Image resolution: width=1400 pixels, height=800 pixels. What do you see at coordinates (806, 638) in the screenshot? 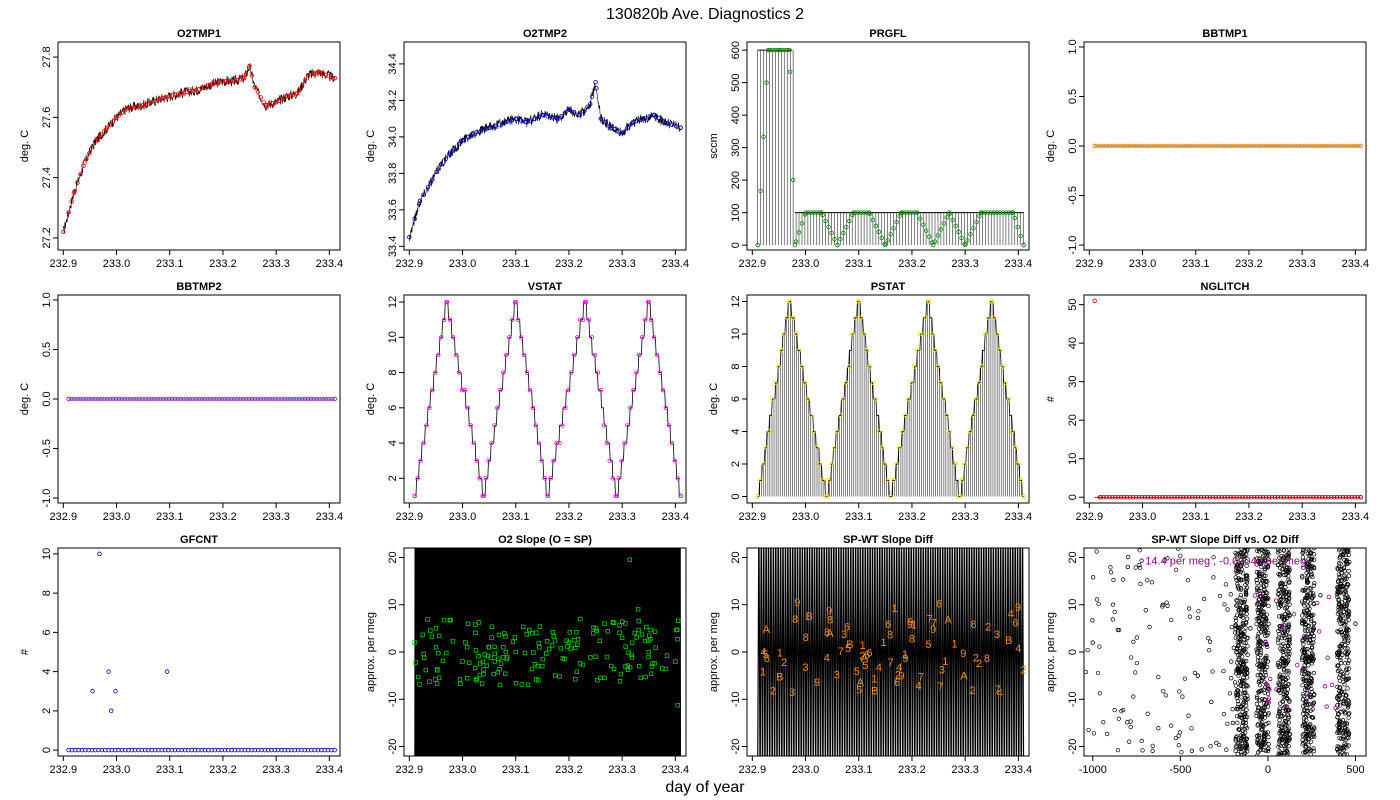
I see `data-point: 8` at bounding box center [806, 638].